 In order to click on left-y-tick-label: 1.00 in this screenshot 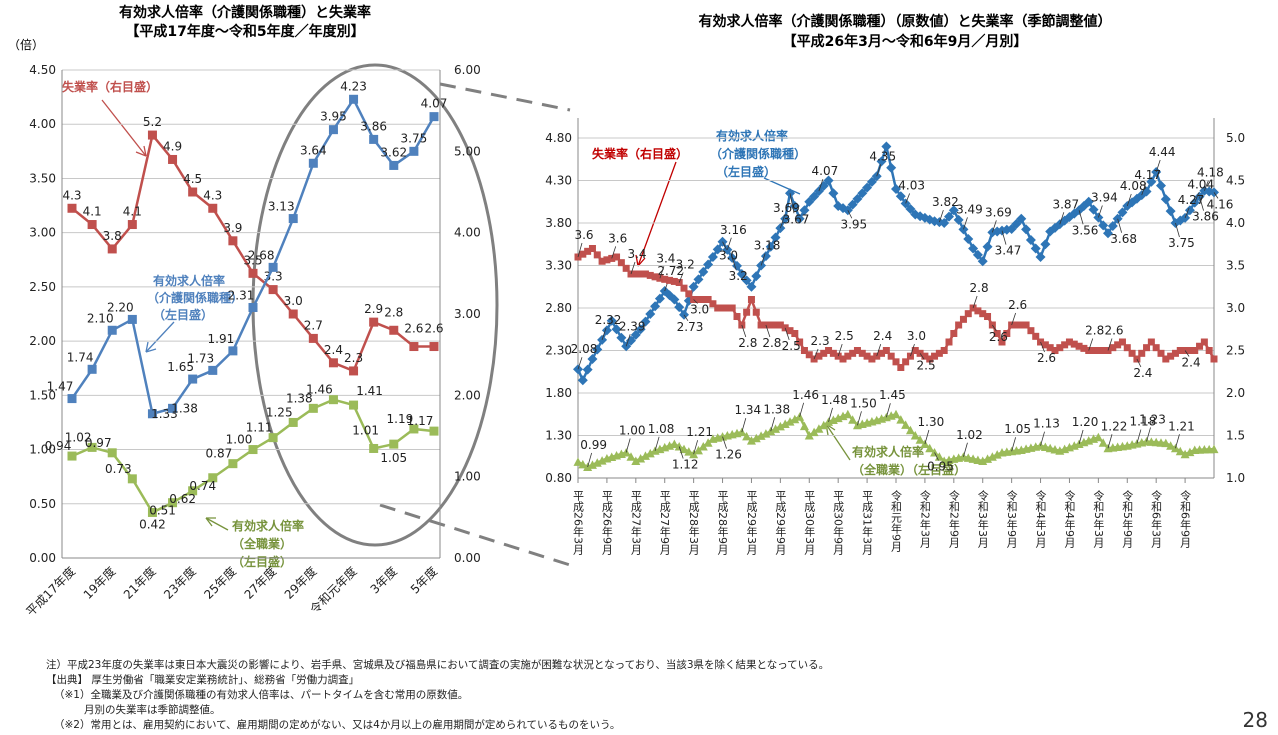, I will do `click(42, 450)`.